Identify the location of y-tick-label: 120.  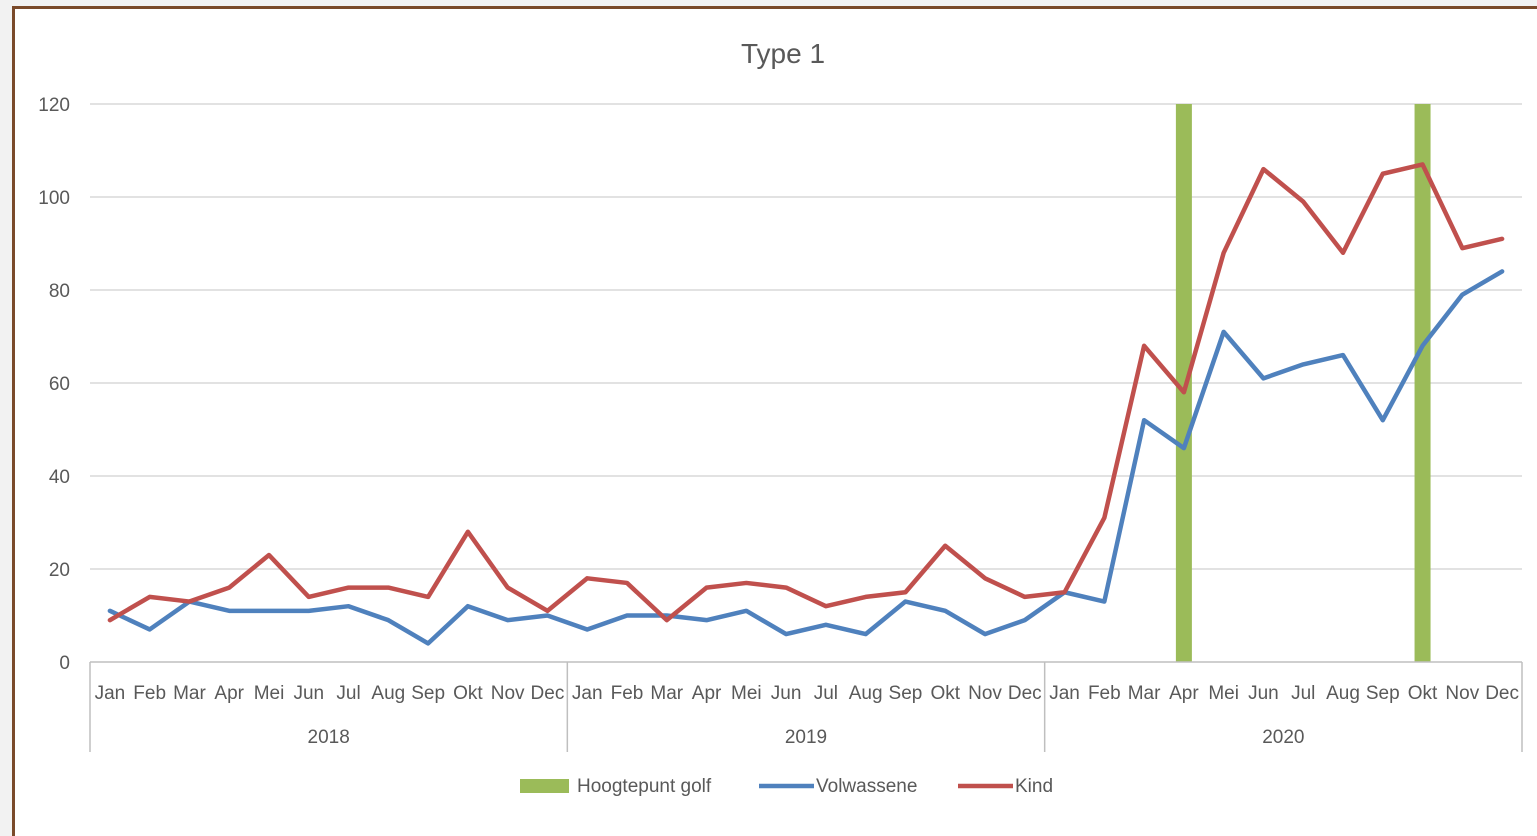
(54, 105).